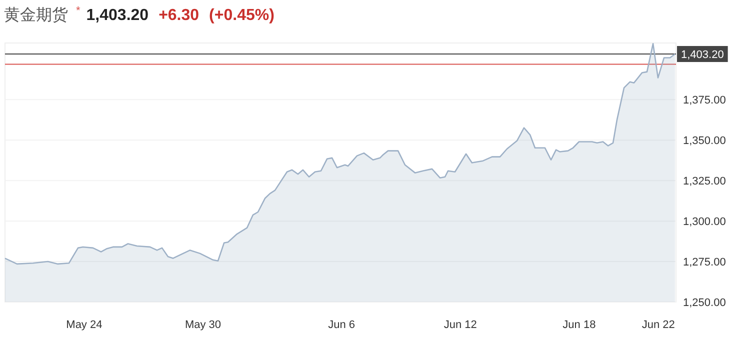  I want to click on xtick: Jun 18, so click(579, 325).